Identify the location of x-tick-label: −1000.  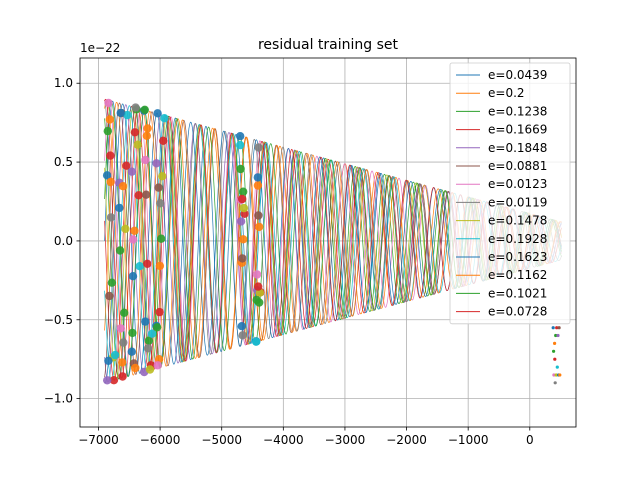
(468, 440).